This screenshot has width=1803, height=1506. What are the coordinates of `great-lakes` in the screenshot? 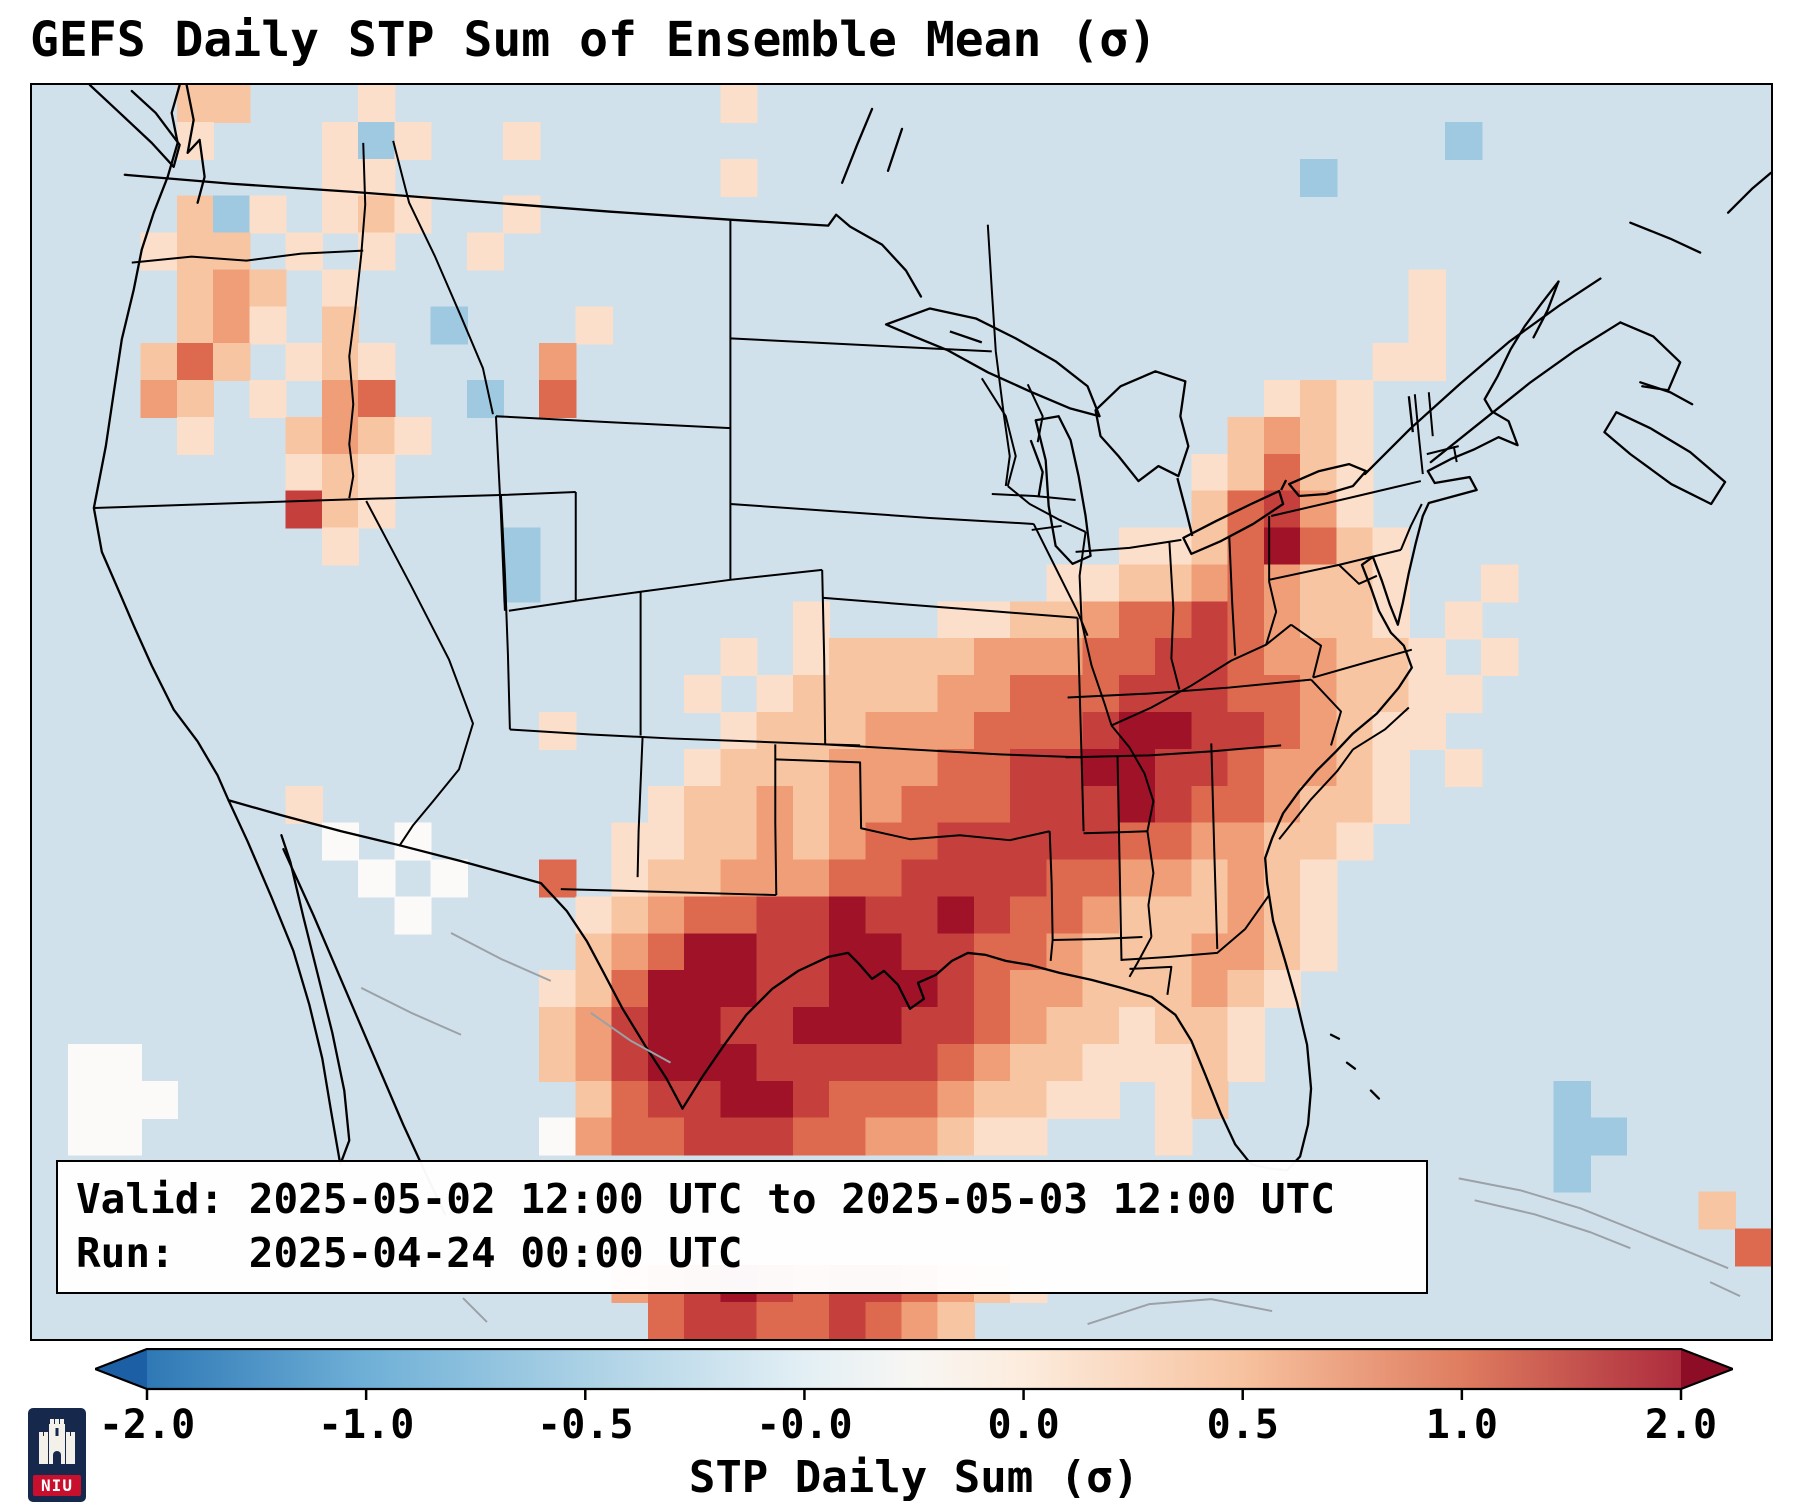 It's located at (1149, 436).